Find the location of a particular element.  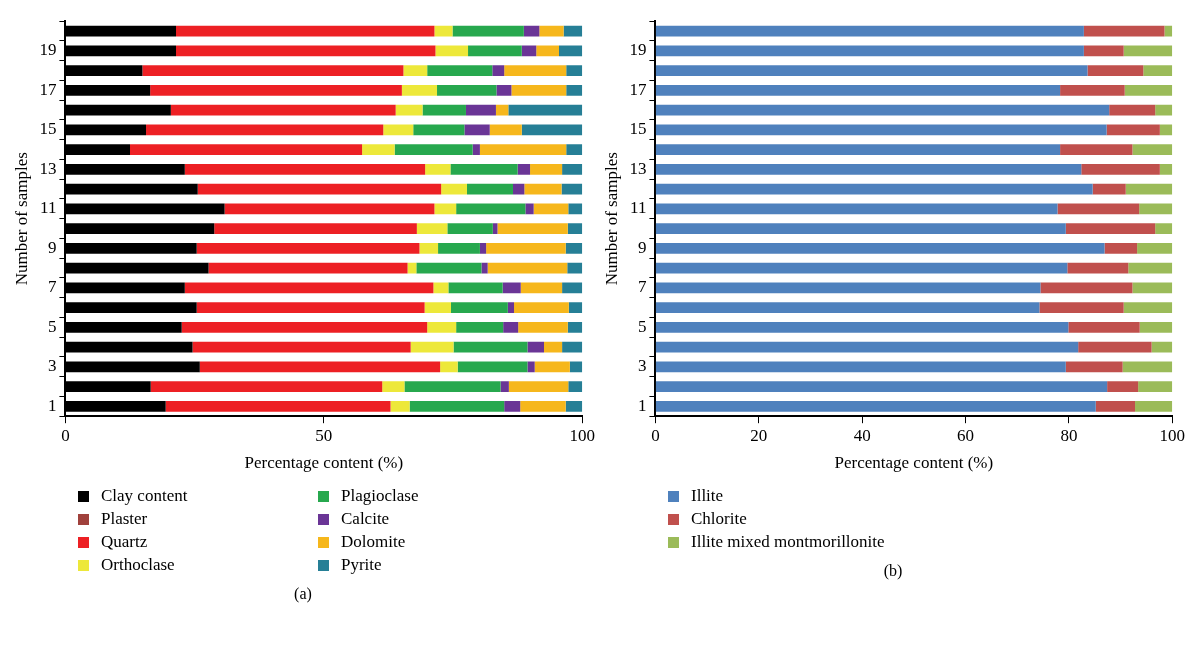

legend-label: Dolomite is located at coordinates (373, 542).